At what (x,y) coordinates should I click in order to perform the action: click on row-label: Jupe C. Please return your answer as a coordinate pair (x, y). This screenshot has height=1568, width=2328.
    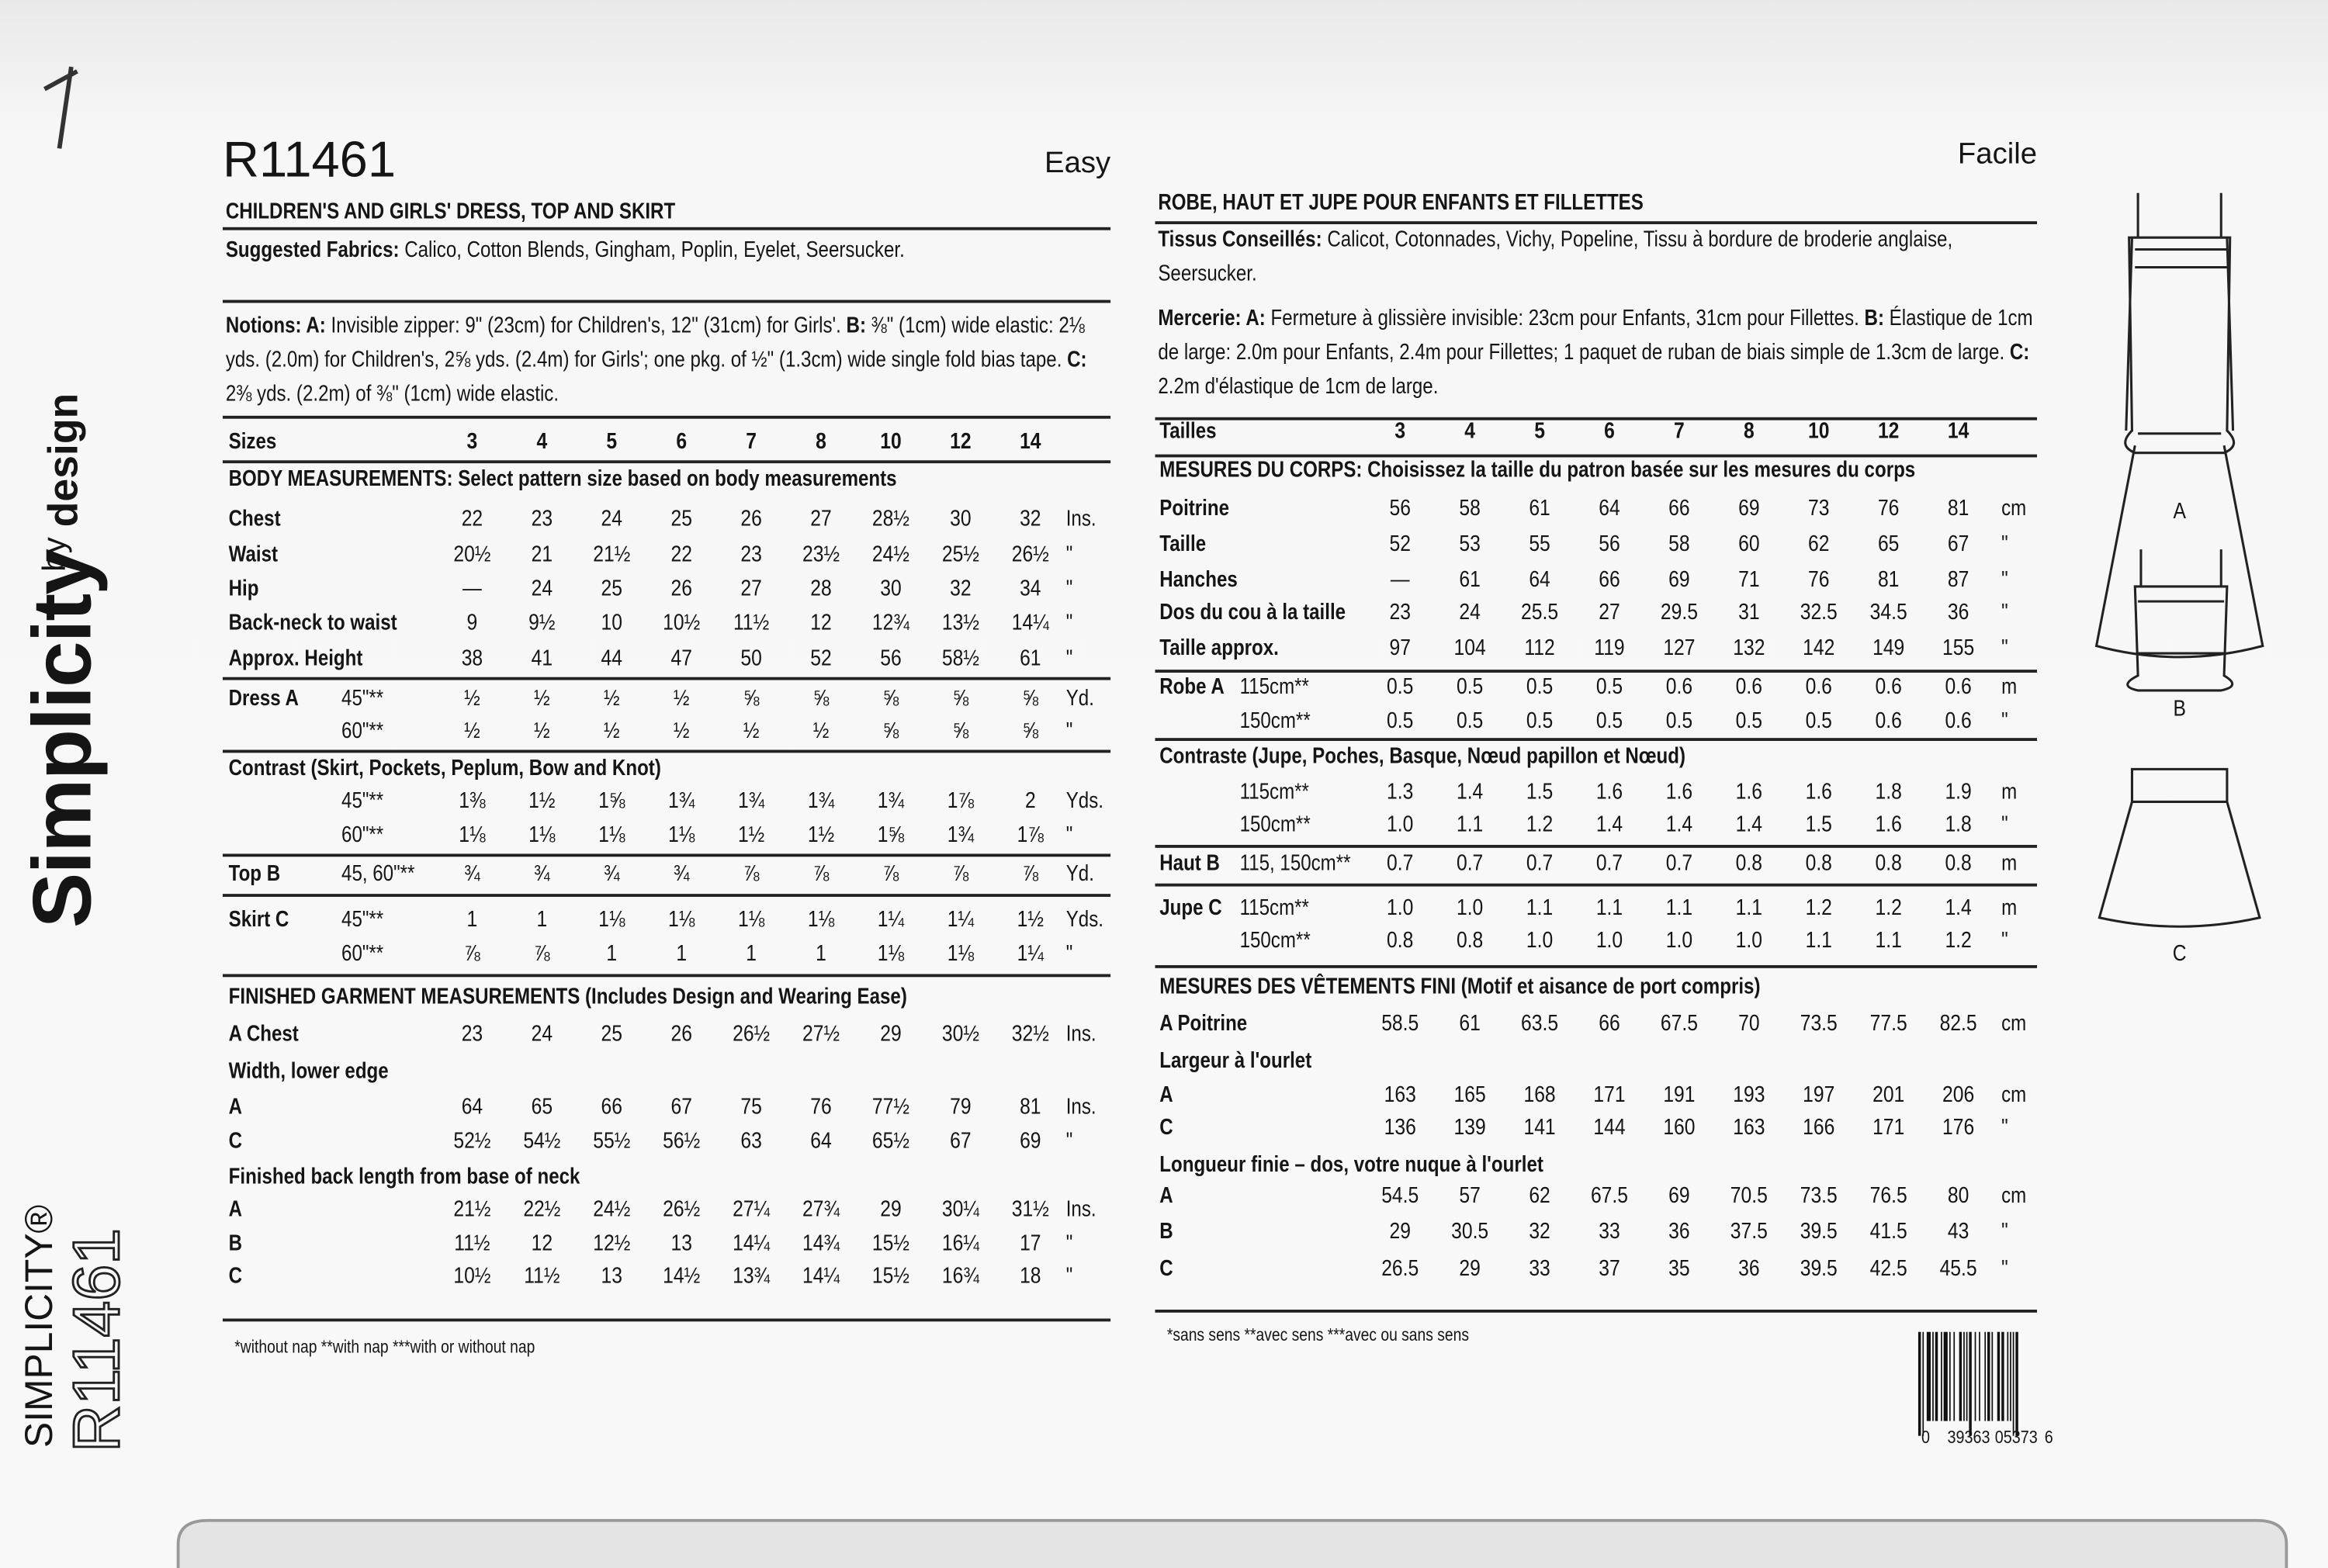
    Looking at the image, I should click on (1191, 908).